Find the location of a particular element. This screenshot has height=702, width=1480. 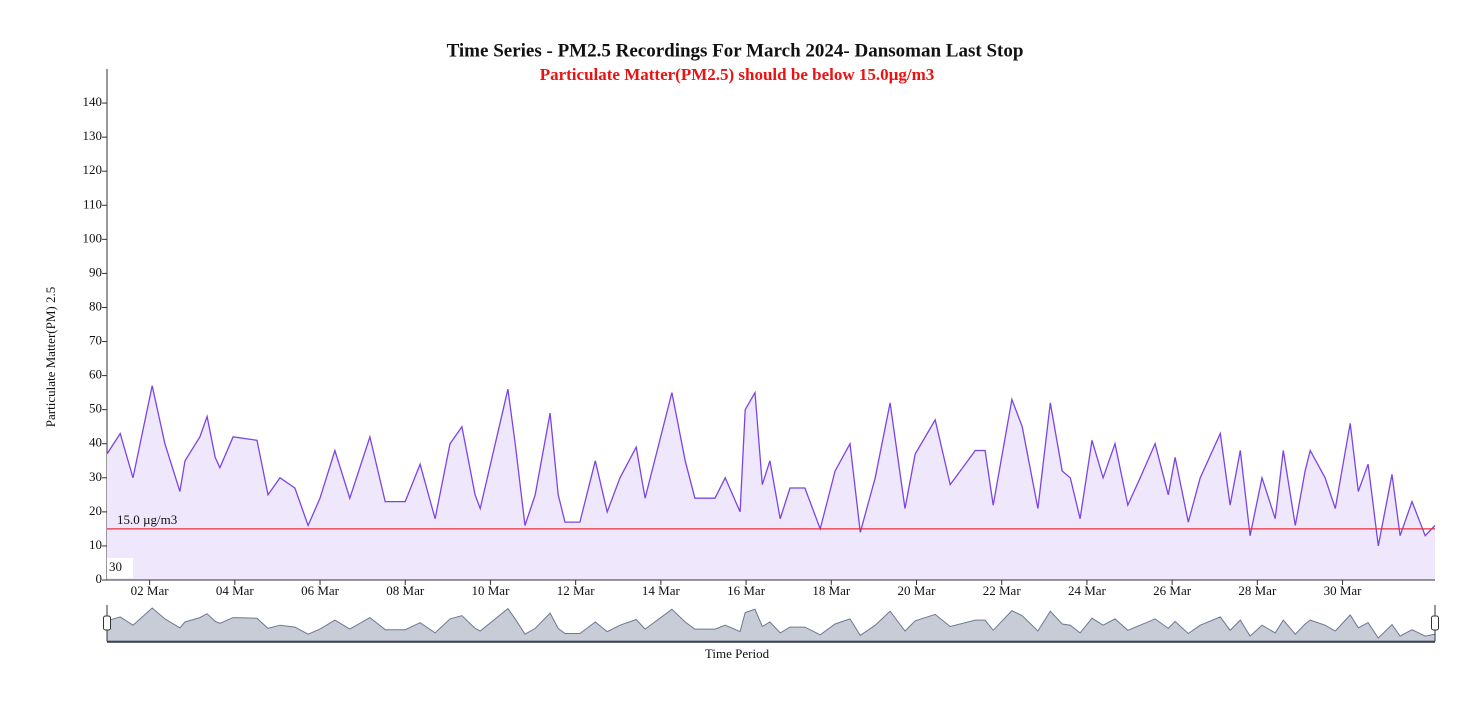

x-tick-label: 30 Mar is located at coordinates (1343, 590).